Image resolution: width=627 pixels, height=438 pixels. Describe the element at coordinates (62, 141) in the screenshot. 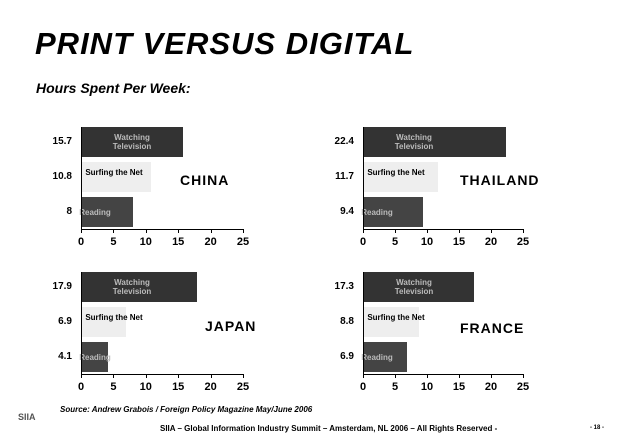

I see `value-label: 15.7` at that location.